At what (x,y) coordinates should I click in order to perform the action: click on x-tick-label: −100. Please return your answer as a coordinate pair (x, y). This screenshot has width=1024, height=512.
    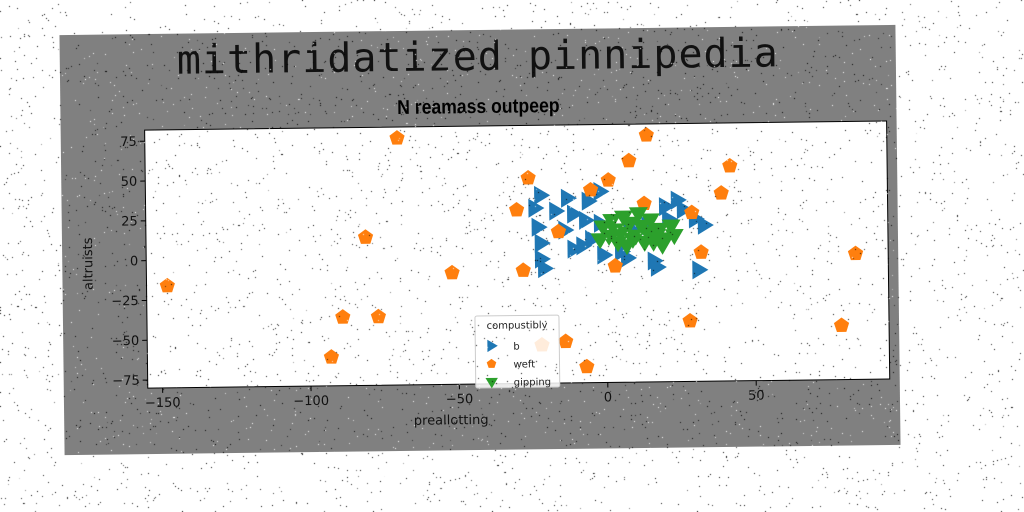
    Looking at the image, I should click on (311, 401).